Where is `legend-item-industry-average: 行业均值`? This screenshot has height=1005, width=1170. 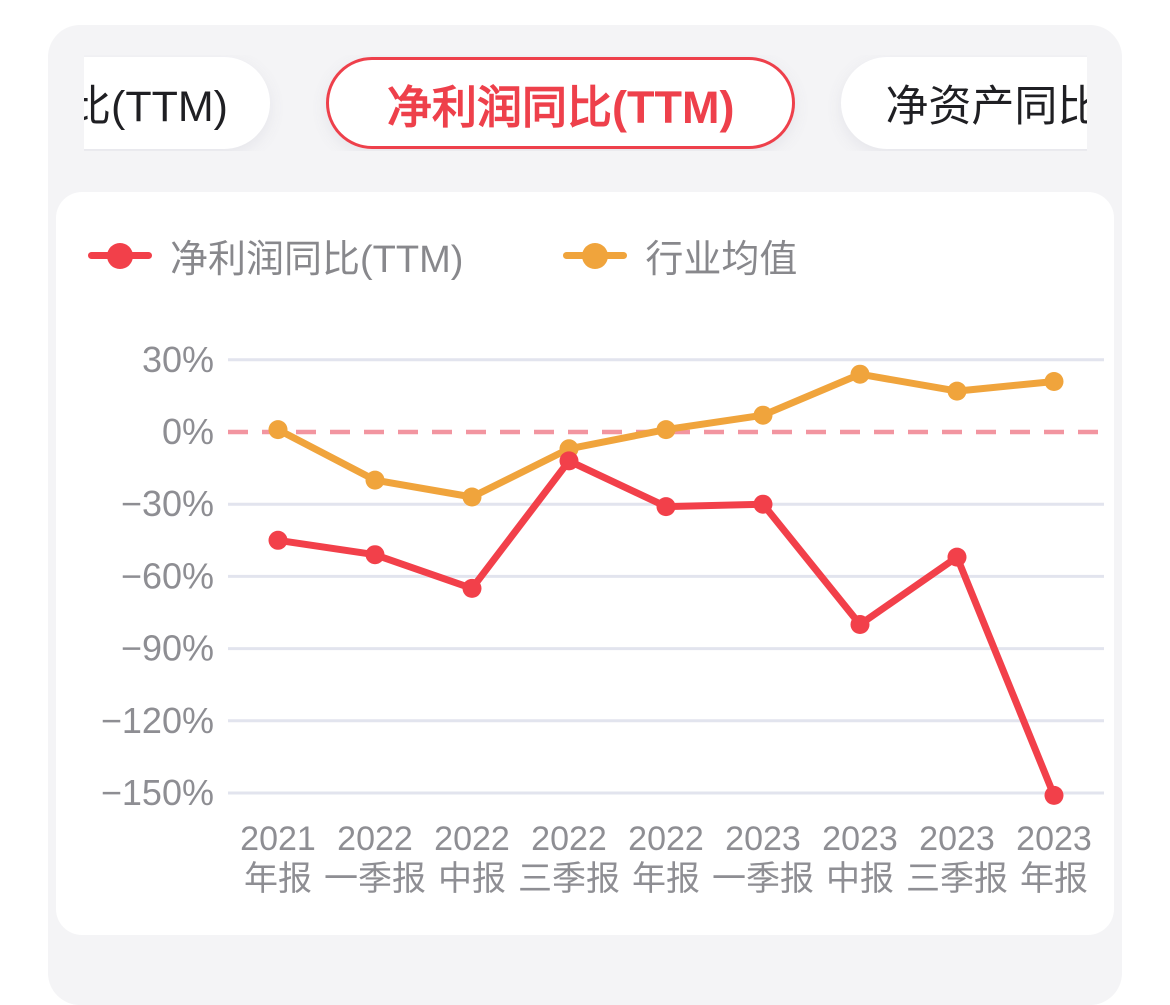
legend-item-industry-average: 行业均值 is located at coordinates (680, 255).